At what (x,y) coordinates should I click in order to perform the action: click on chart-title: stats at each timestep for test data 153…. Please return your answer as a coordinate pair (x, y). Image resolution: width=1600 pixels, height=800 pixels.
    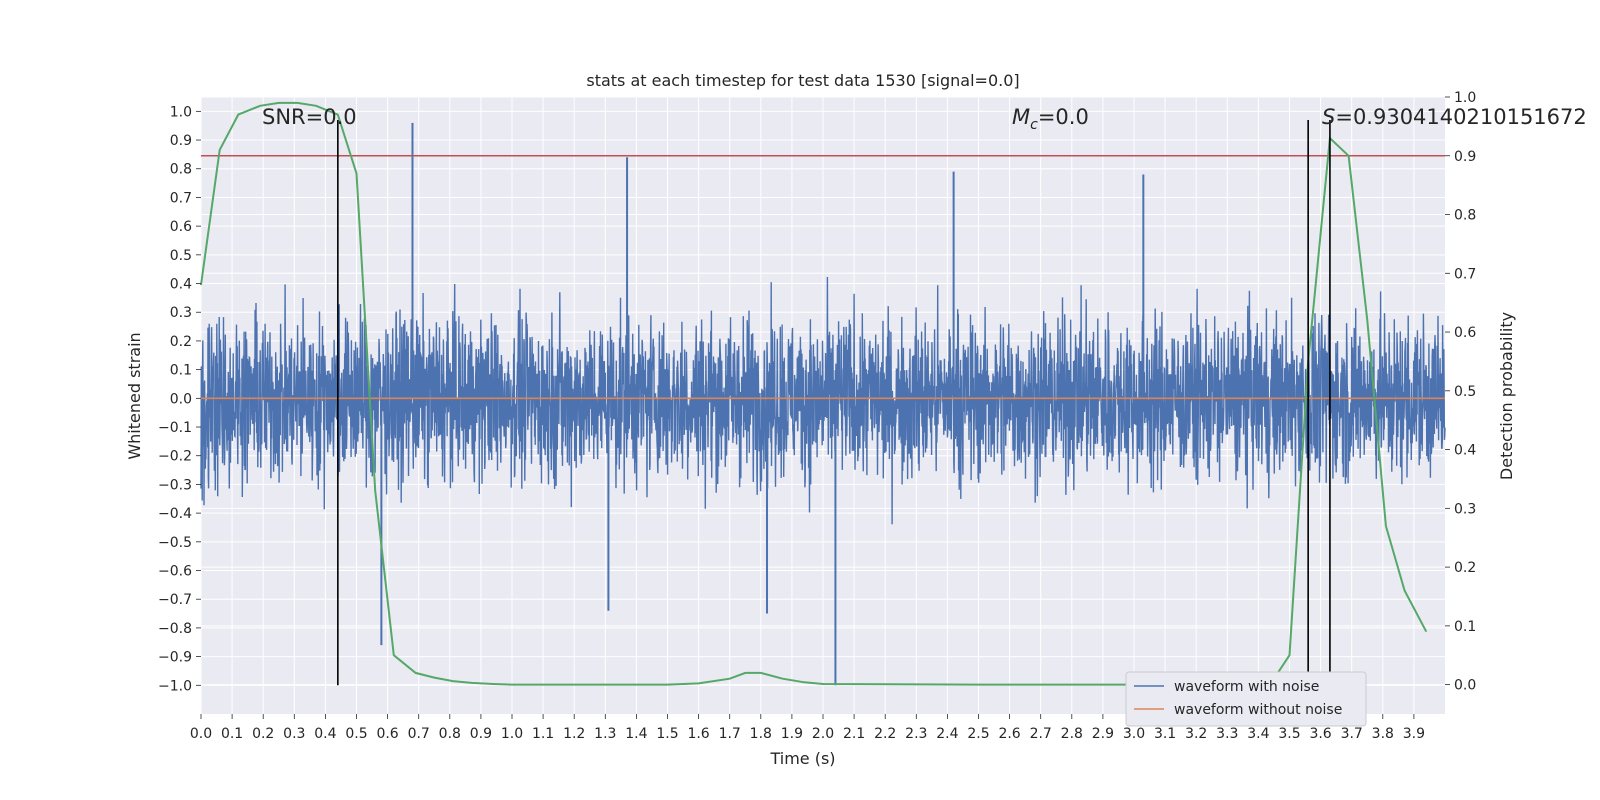
    Looking at the image, I should click on (802, 80).